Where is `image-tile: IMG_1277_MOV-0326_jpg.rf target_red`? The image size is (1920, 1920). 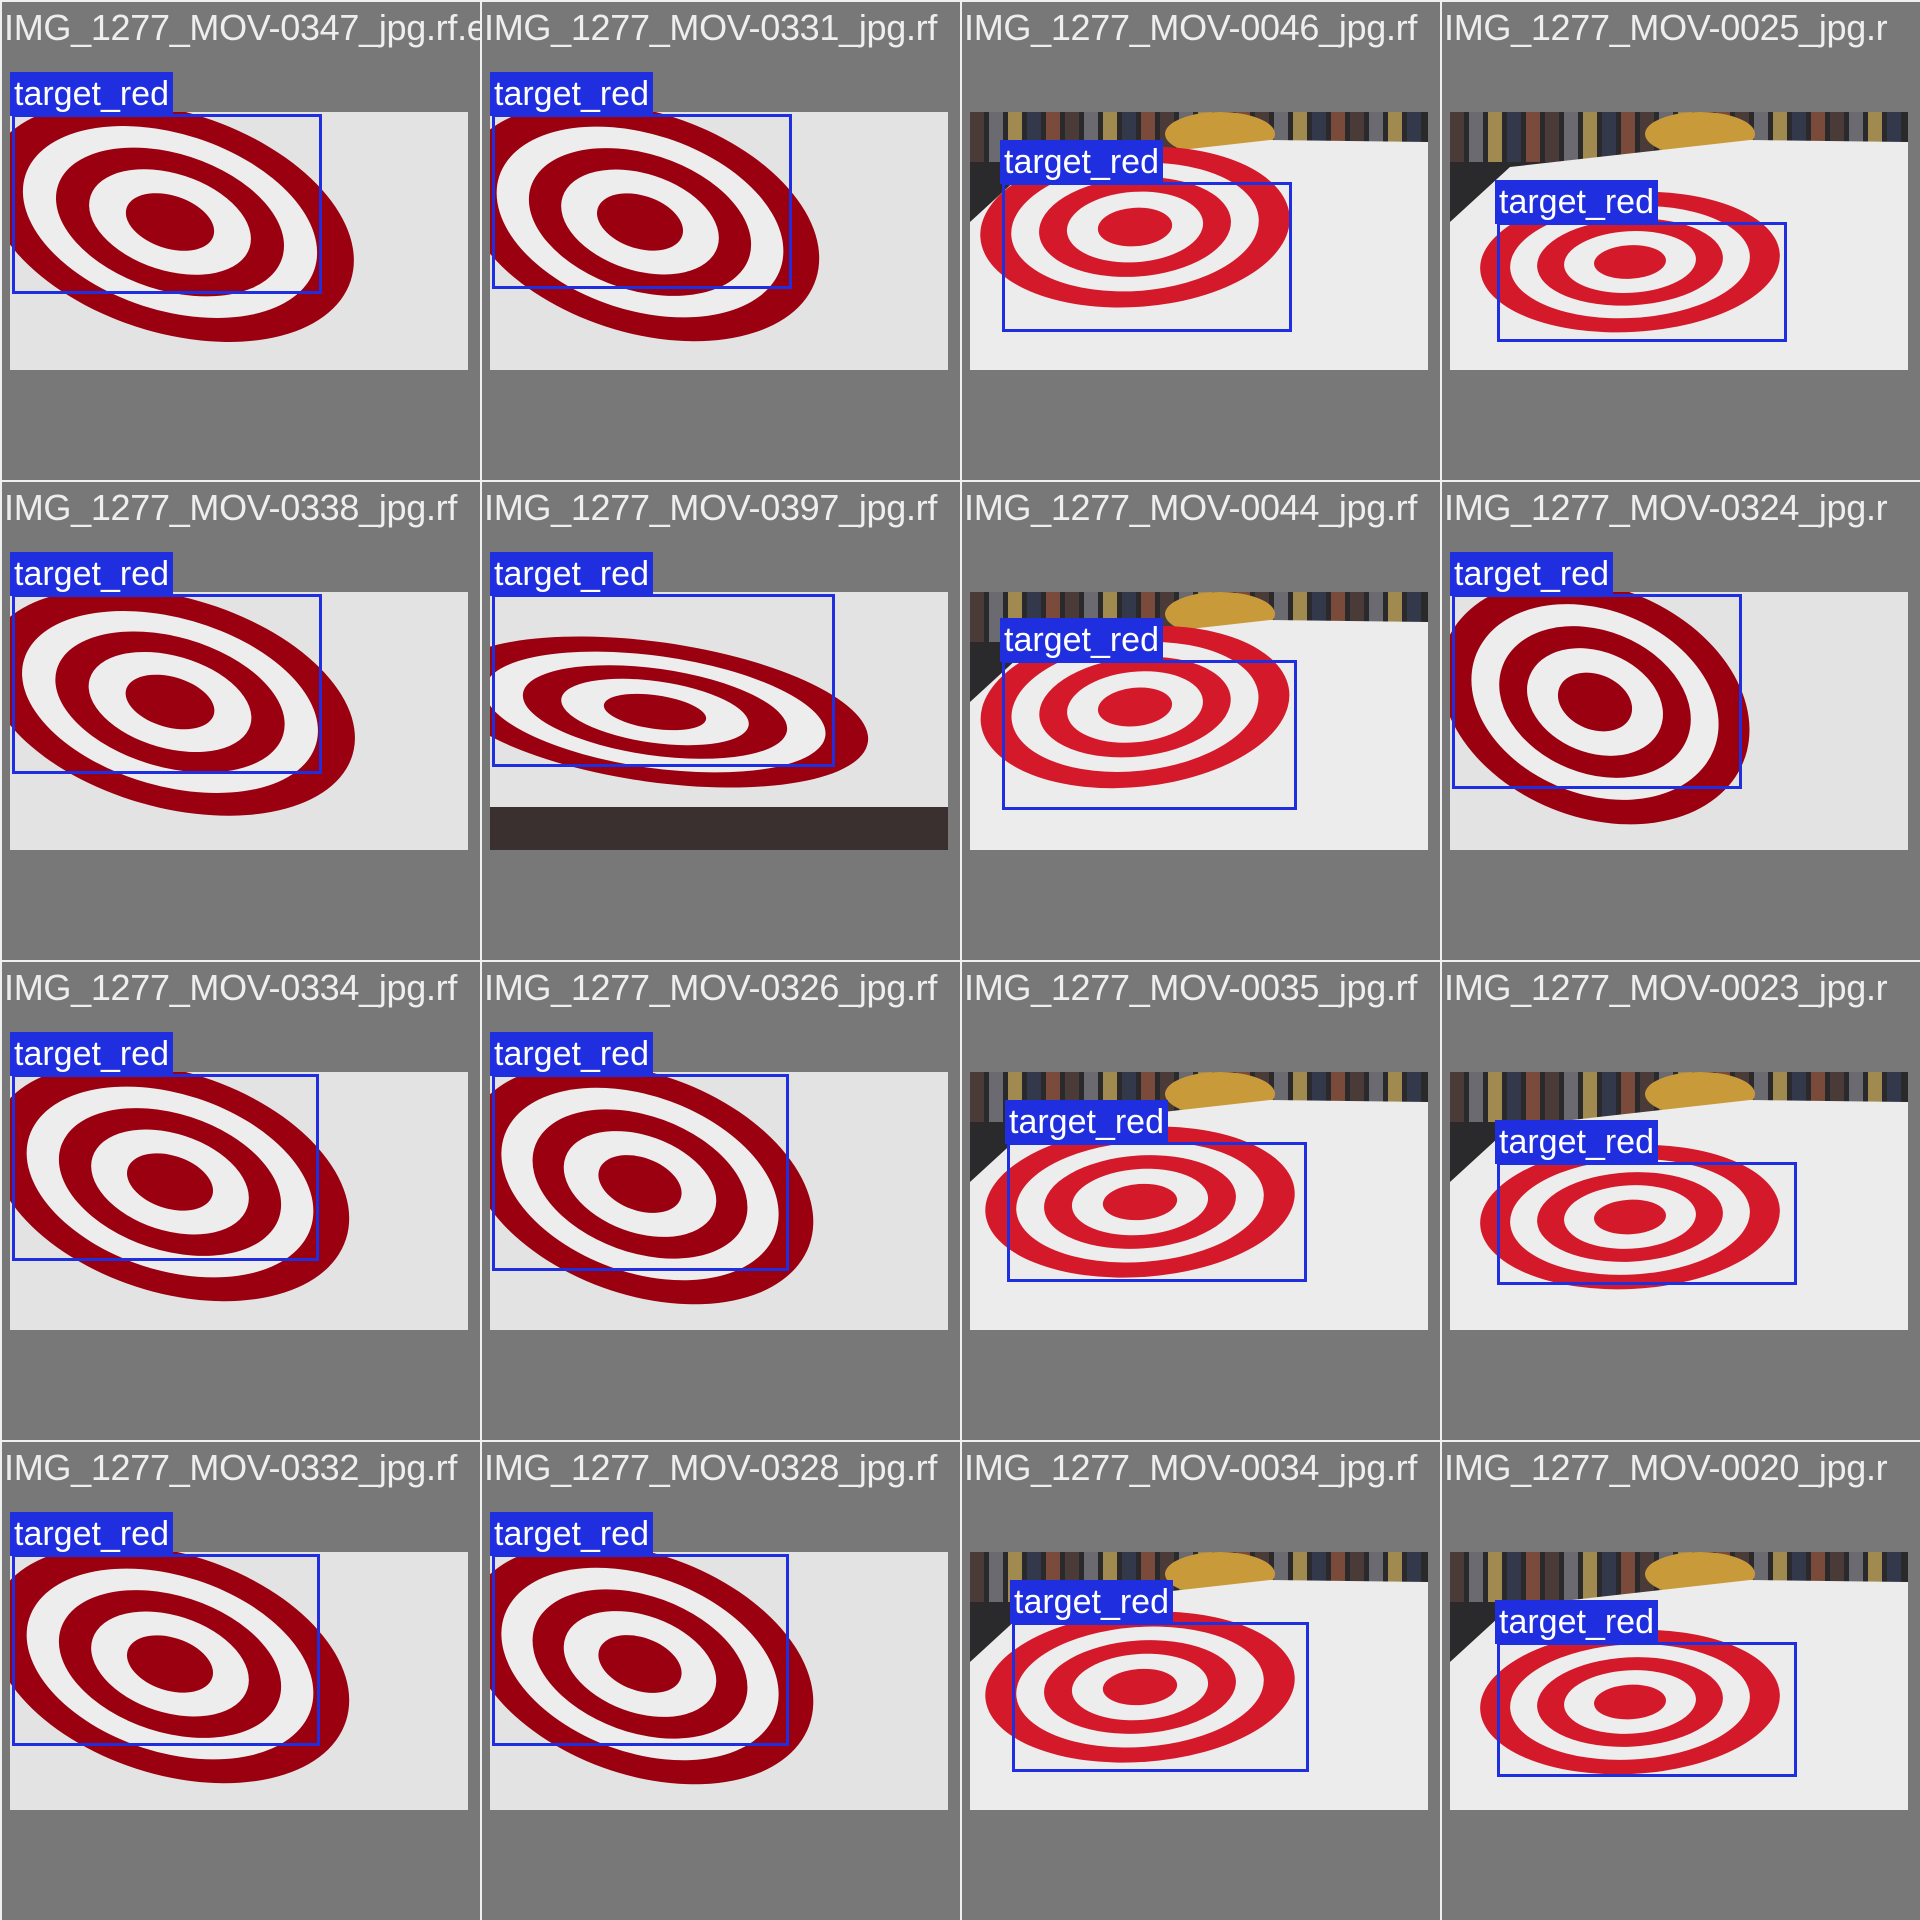
image-tile: IMG_1277_MOV-0326_jpg.rf target_red is located at coordinates (720, 1200).